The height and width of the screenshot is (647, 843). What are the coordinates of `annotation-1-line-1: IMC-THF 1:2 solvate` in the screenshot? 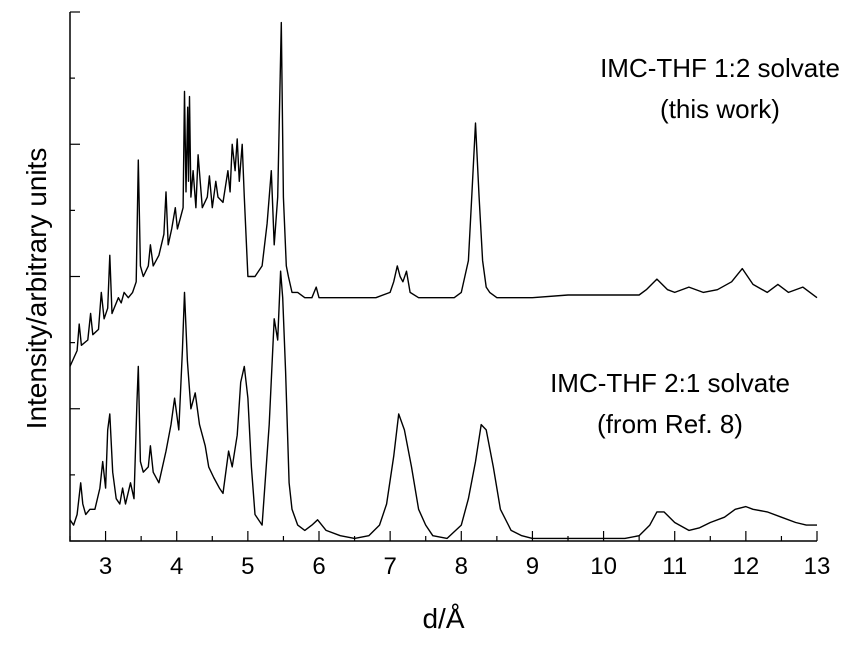 It's located at (720, 68).